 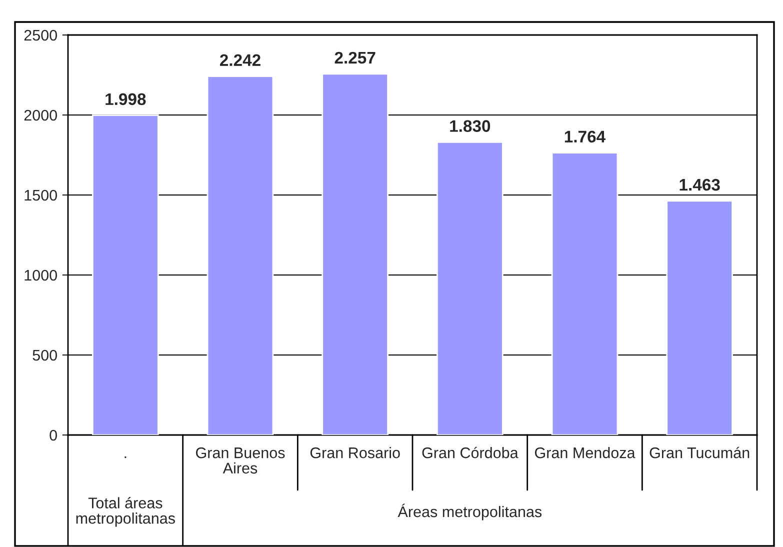 What do you see at coordinates (700, 452) in the screenshot?
I see `x-tick-label: Gran Tucumán` at bounding box center [700, 452].